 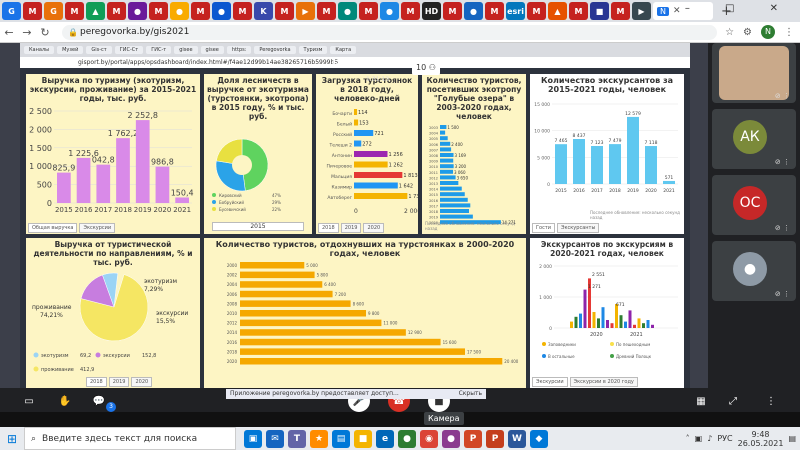 What do you see at coordinates (725, 438) in the screenshot?
I see `language-indicator: РУС` at bounding box center [725, 438].